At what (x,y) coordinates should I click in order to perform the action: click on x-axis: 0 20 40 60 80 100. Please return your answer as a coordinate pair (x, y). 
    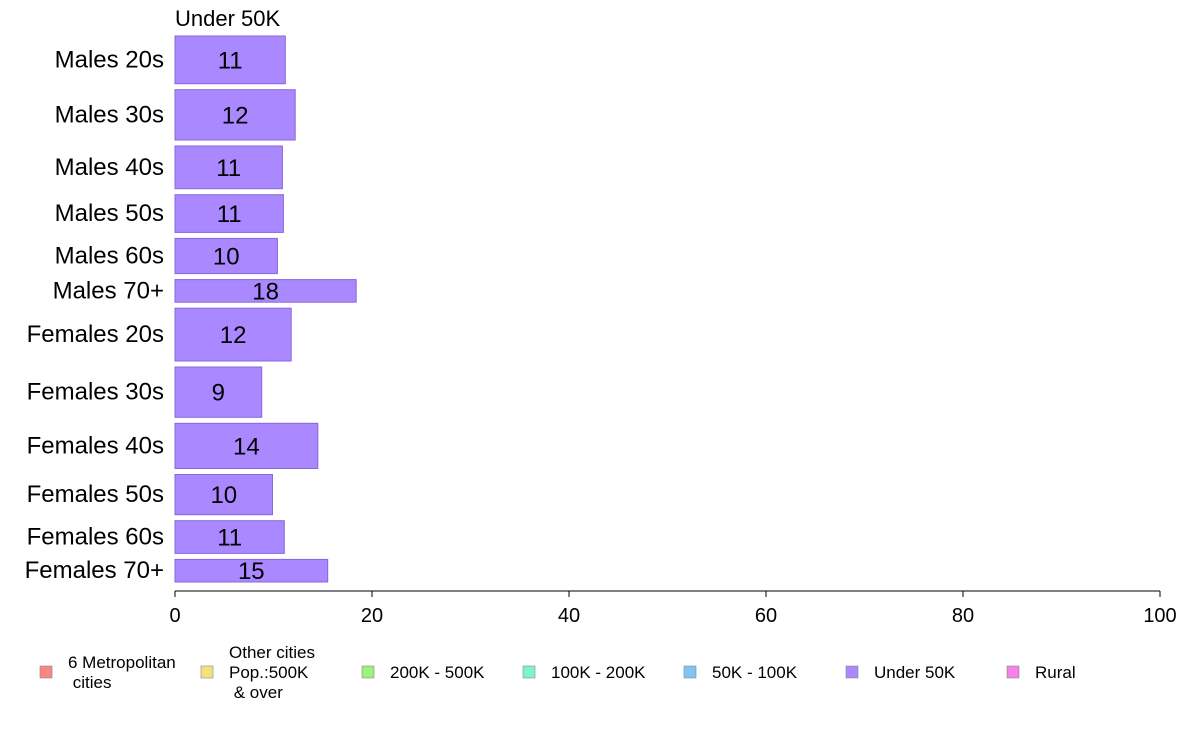
    Looking at the image, I should click on (673, 608).